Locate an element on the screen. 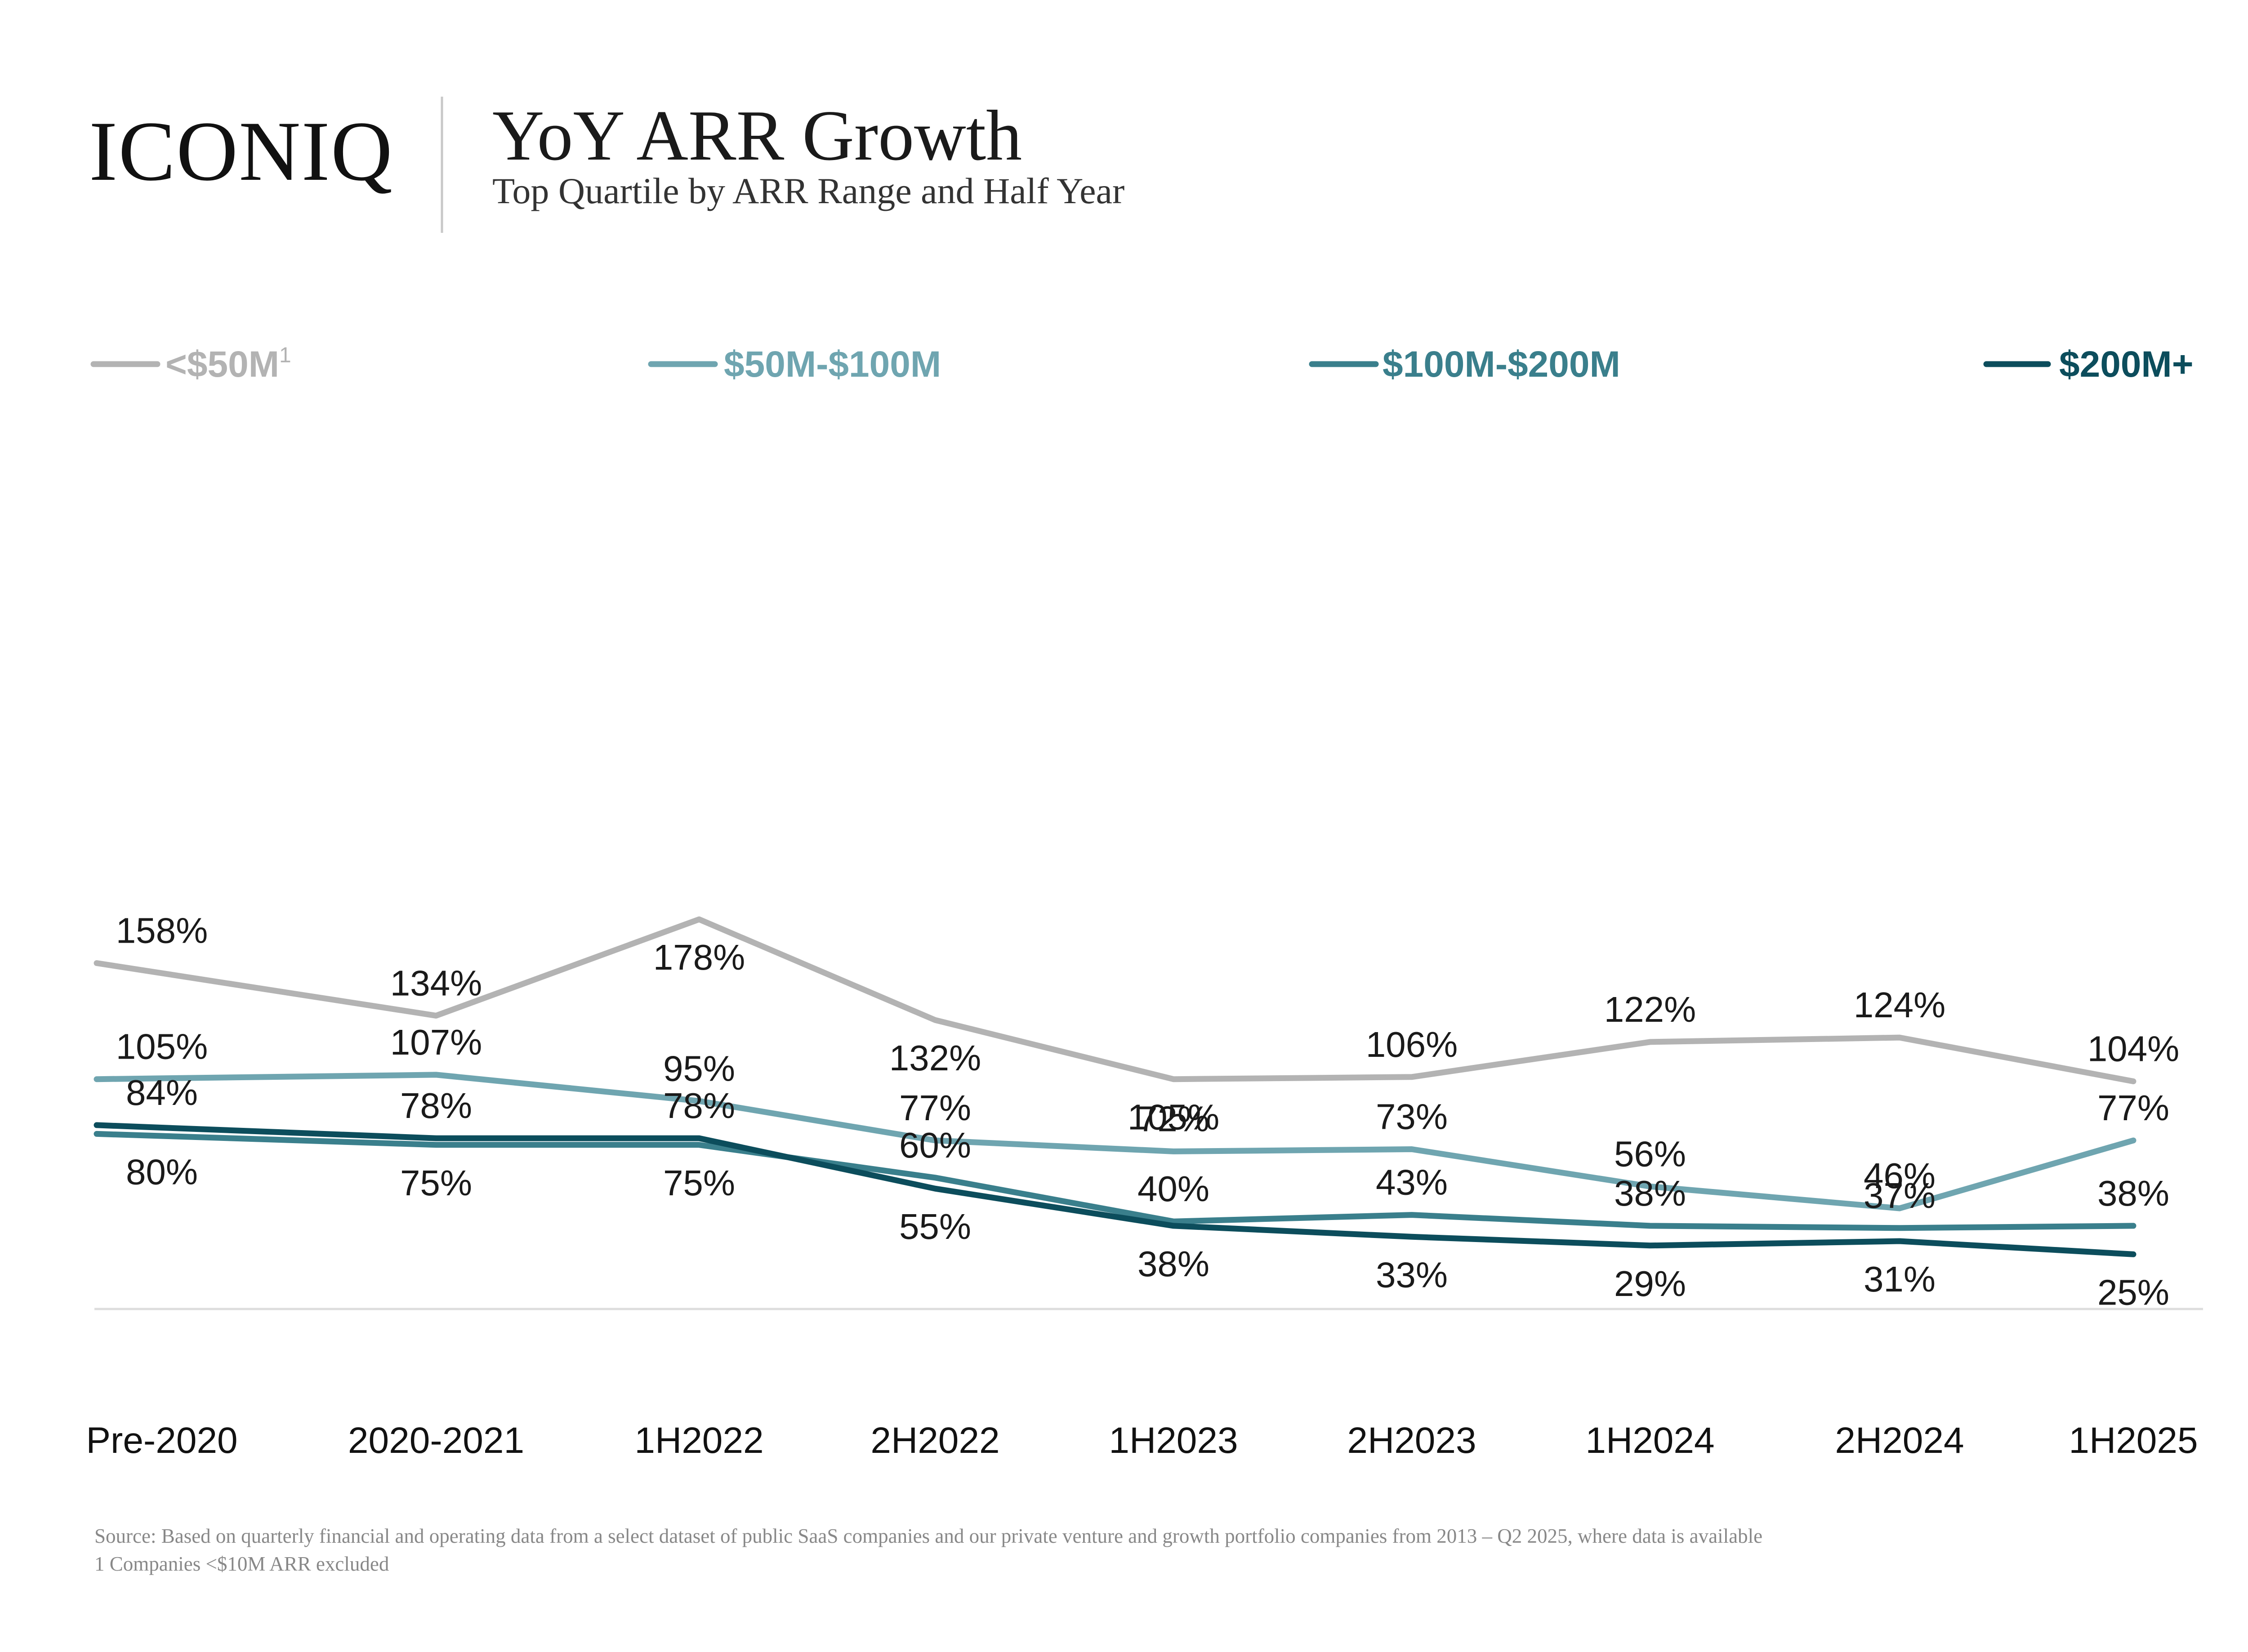  data-label: 104% is located at coordinates (2133, 1049).